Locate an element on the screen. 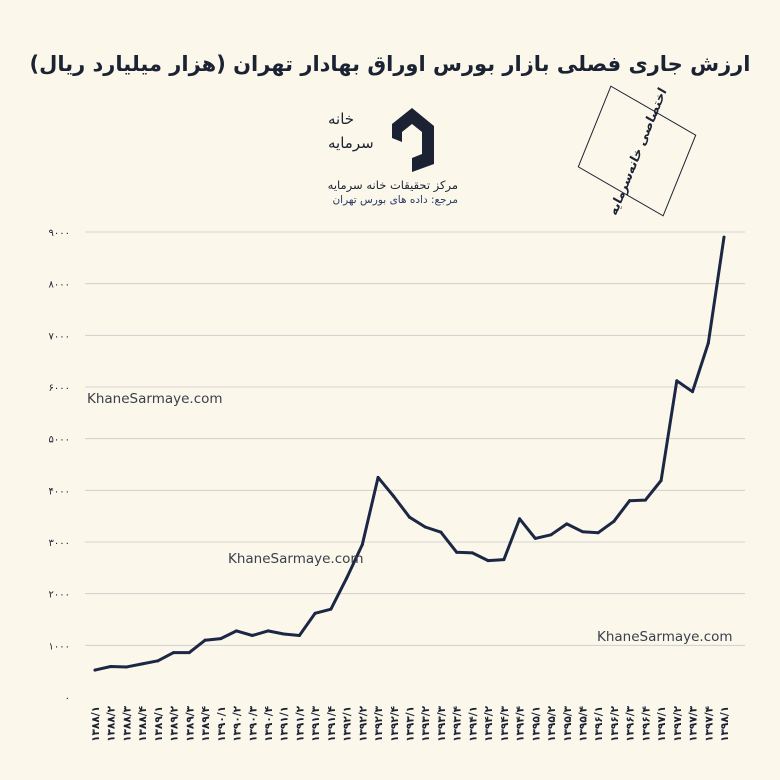  house-logo-icon is located at coordinates (413, 140).